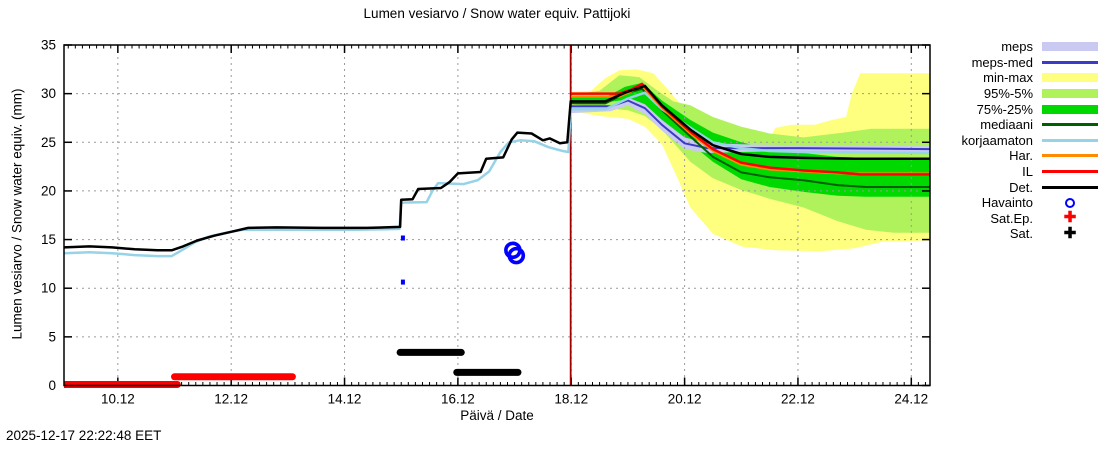  What do you see at coordinates (1070, 202) in the screenshot?
I see `legend-swatch-ring` at bounding box center [1070, 202].